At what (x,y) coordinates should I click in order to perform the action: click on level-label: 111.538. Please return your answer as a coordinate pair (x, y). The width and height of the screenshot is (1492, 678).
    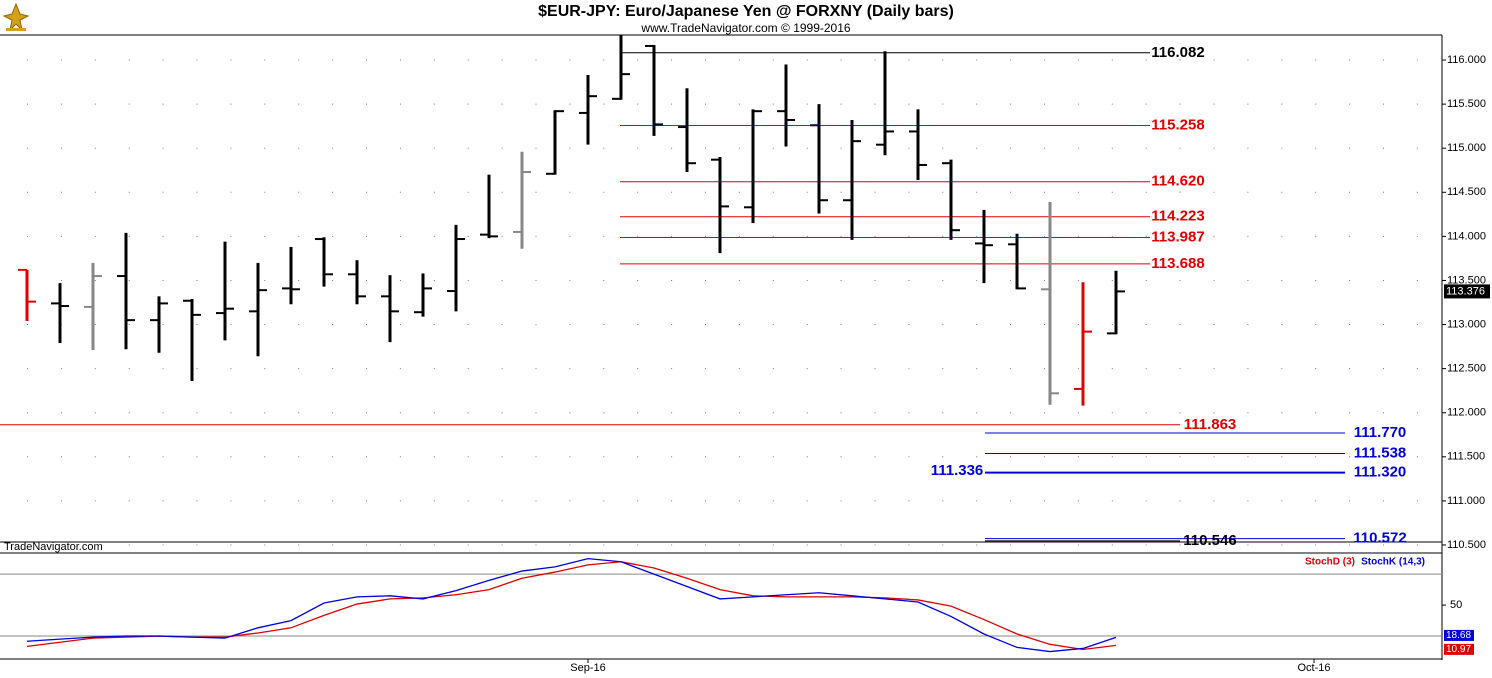
    Looking at the image, I should click on (1380, 452).